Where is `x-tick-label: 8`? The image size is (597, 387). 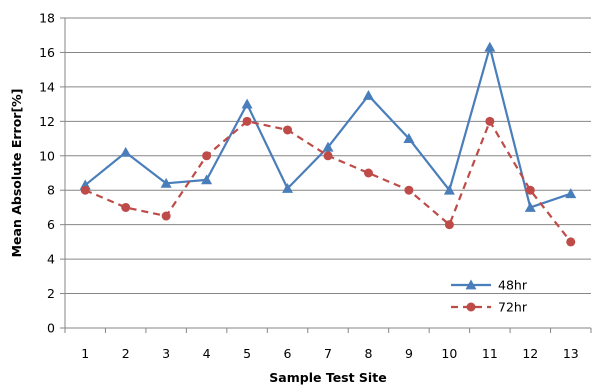
x-tick-label: 8 is located at coordinates (368, 353).